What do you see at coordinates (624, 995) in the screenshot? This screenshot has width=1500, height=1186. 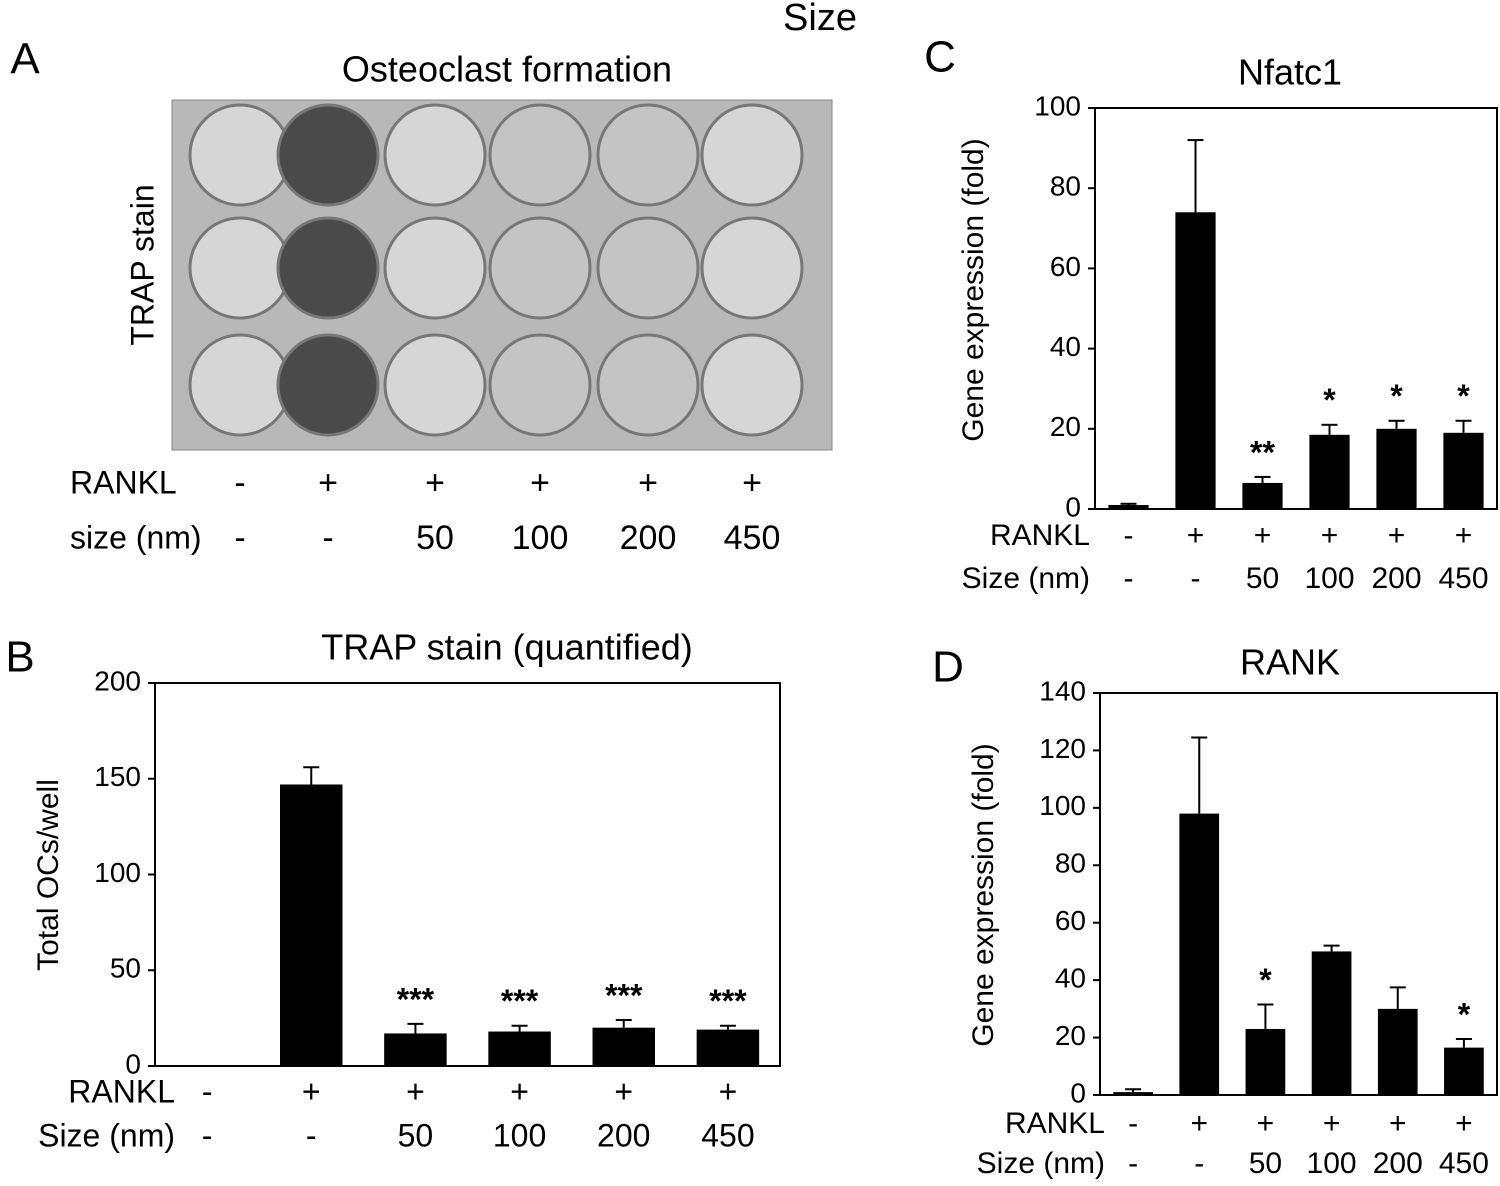 I see `significance: ***` at bounding box center [624, 995].